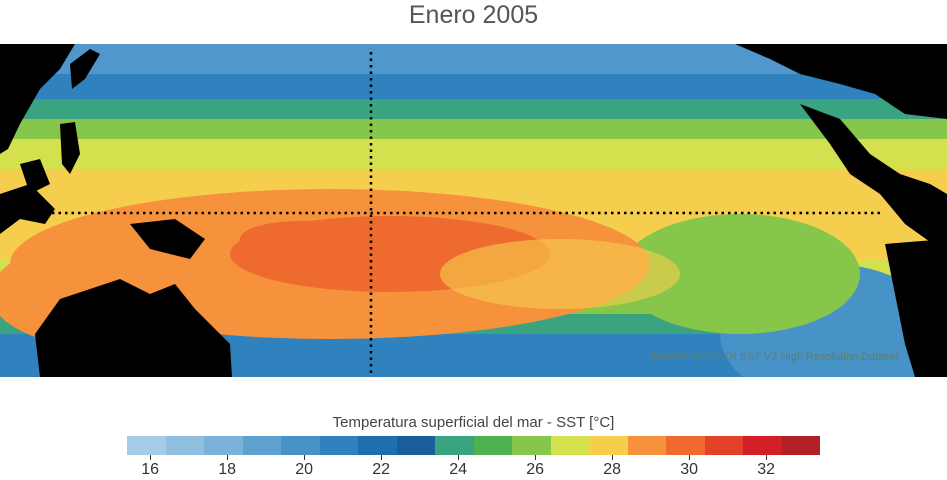 This screenshot has height=480, width=947. What do you see at coordinates (766, 469) in the screenshot?
I see `colorbar-tick-label: 32` at bounding box center [766, 469].